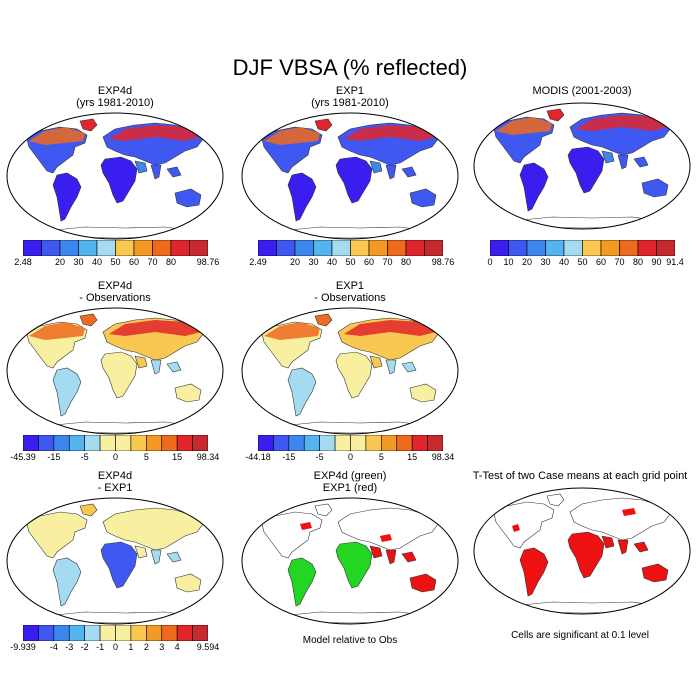  What do you see at coordinates (656, 262) in the screenshot?
I see `colorbar-tick-label: 90` at bounding box center [656, 262].